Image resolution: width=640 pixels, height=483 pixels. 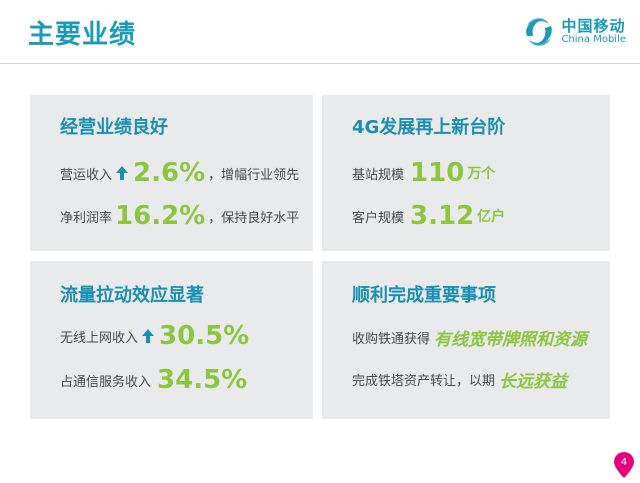 I want to click on panel-title: 流量拉动效应显著, so click(x=132, y=295).